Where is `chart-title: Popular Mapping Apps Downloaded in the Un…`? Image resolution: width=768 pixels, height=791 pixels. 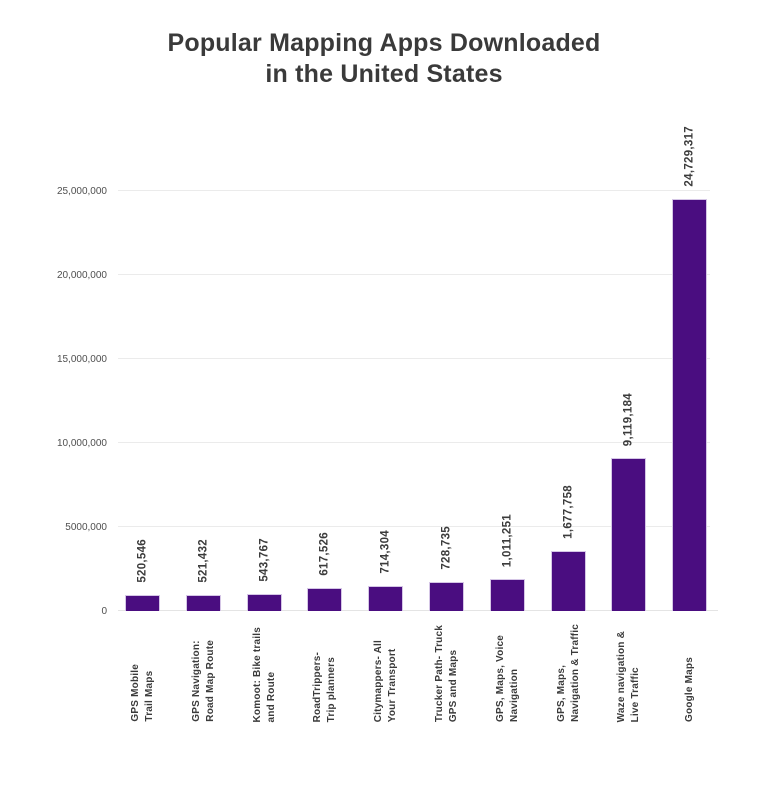
chart-title: Popular Mapping Apps Downloaded in the Un… is located at coordinates (384, 59).